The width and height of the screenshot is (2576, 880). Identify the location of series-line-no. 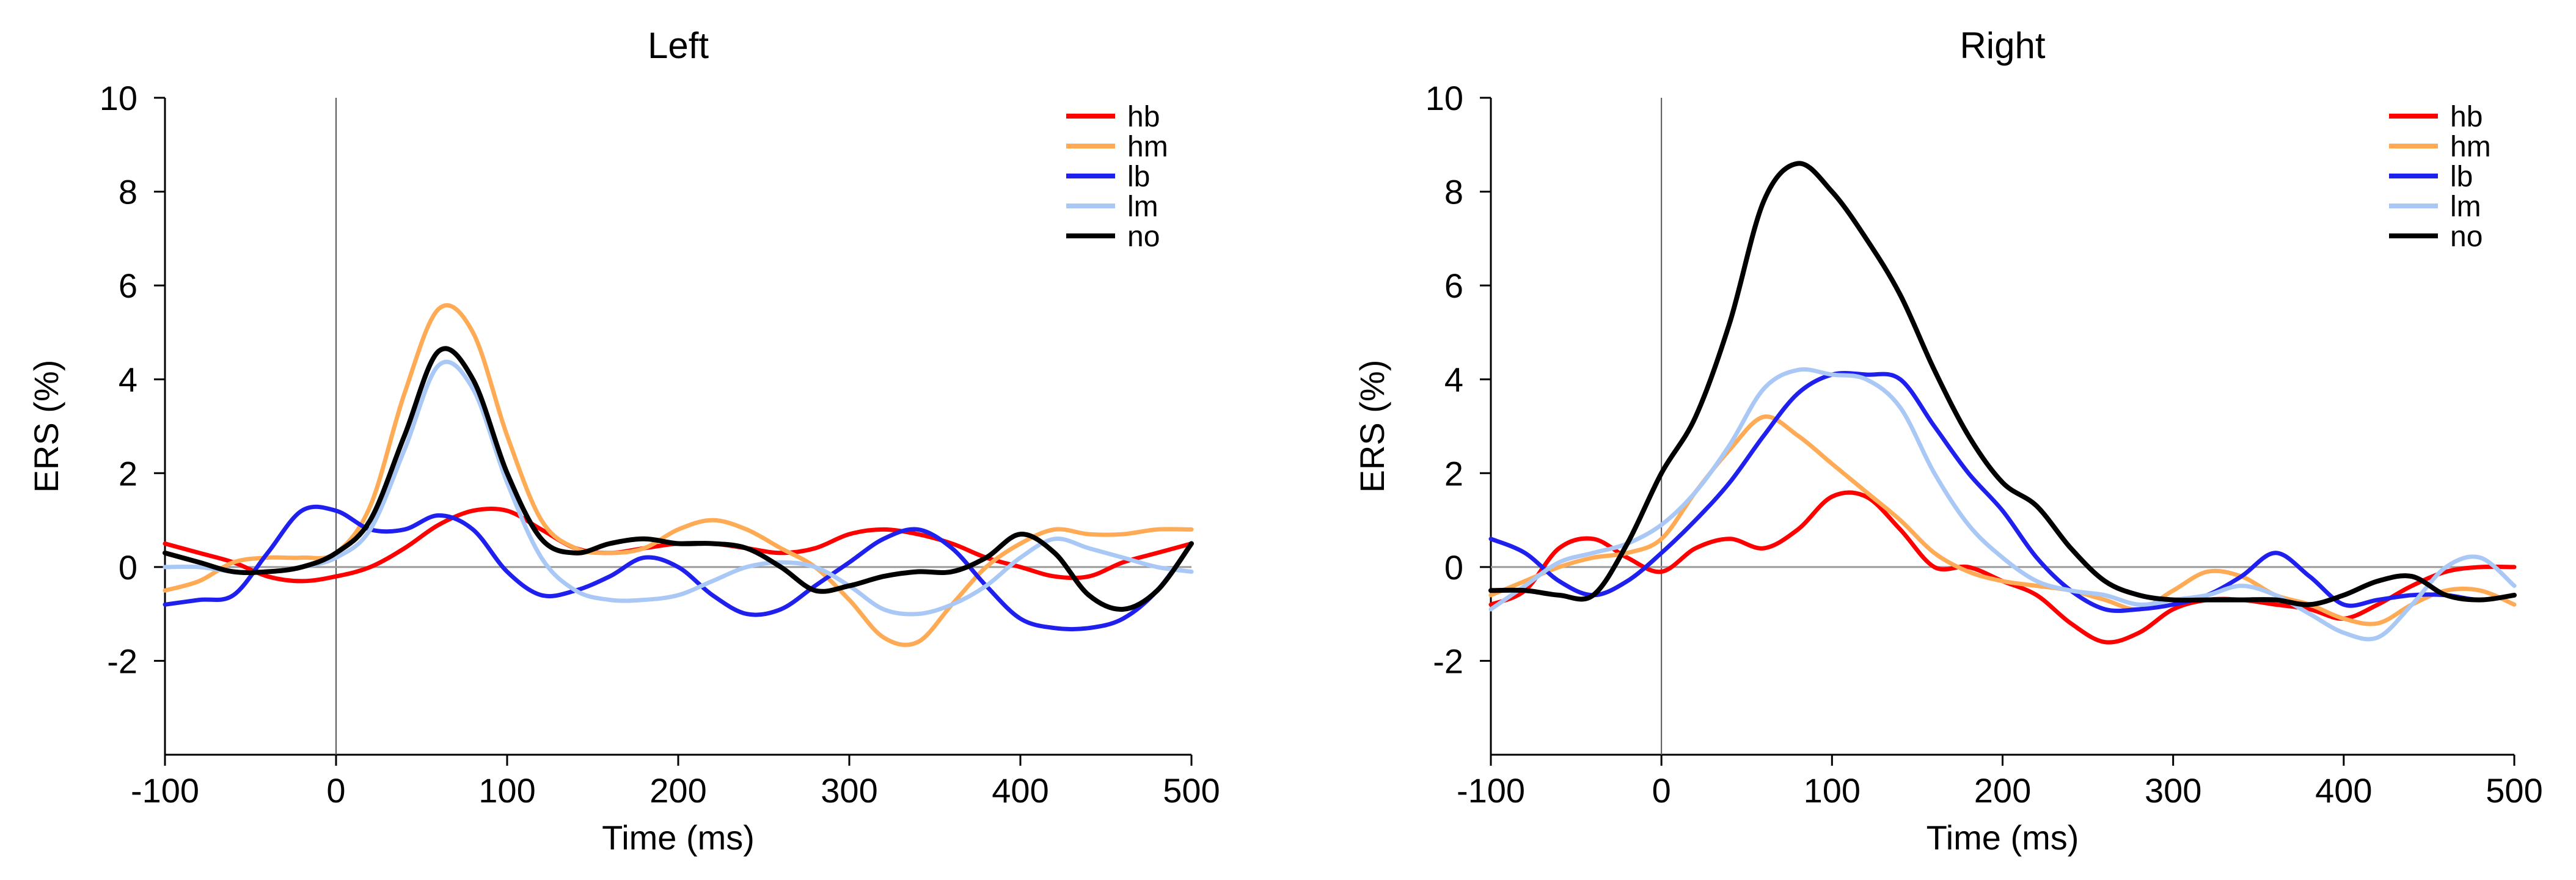
(678, 479).